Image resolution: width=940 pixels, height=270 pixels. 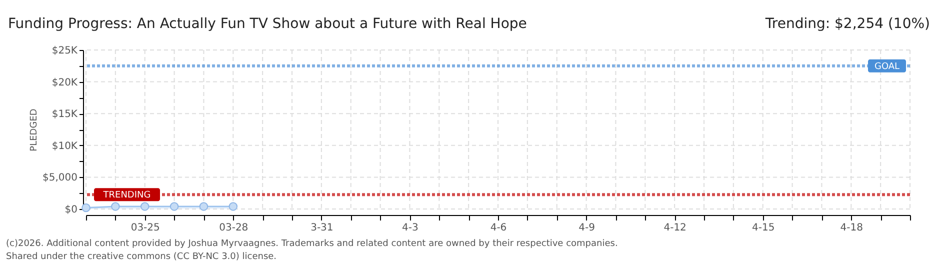 I want to click on x-tick-label: 3-31, so click(x=322, y=228).